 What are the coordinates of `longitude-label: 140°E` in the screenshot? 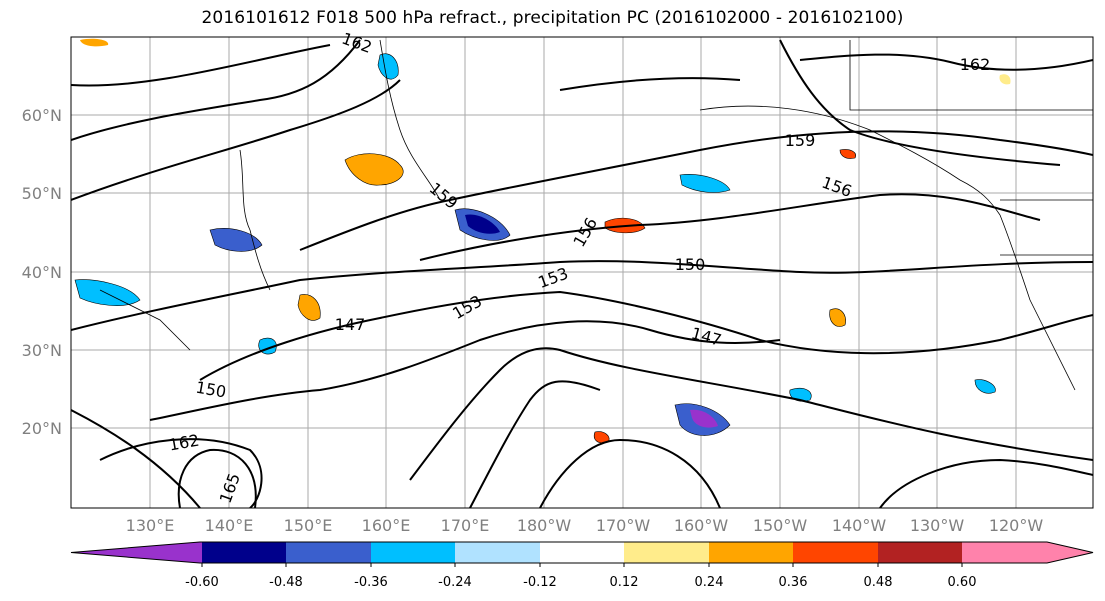 It's located at (229, 525).